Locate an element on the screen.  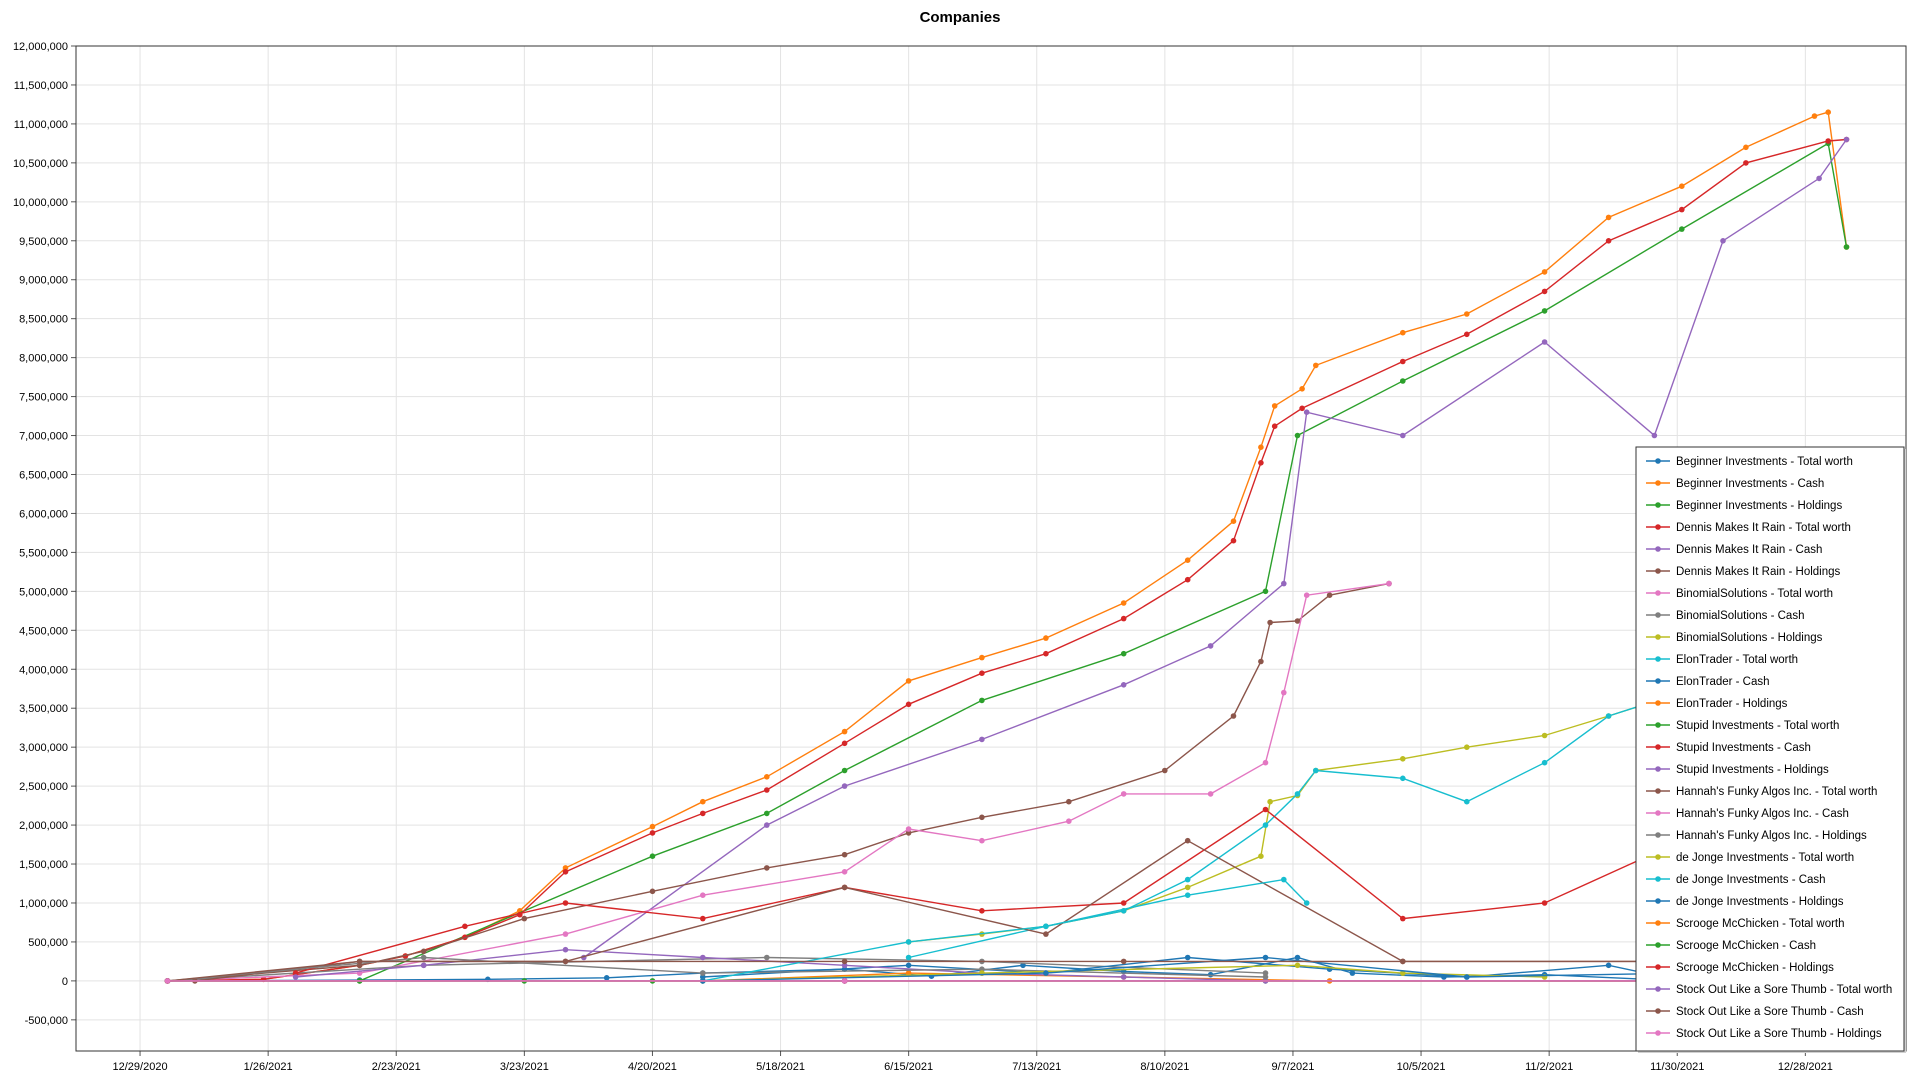
legend-item: Stock Out Like a Sore Thumb - Holdings is located at coordinates (1764, 1034).